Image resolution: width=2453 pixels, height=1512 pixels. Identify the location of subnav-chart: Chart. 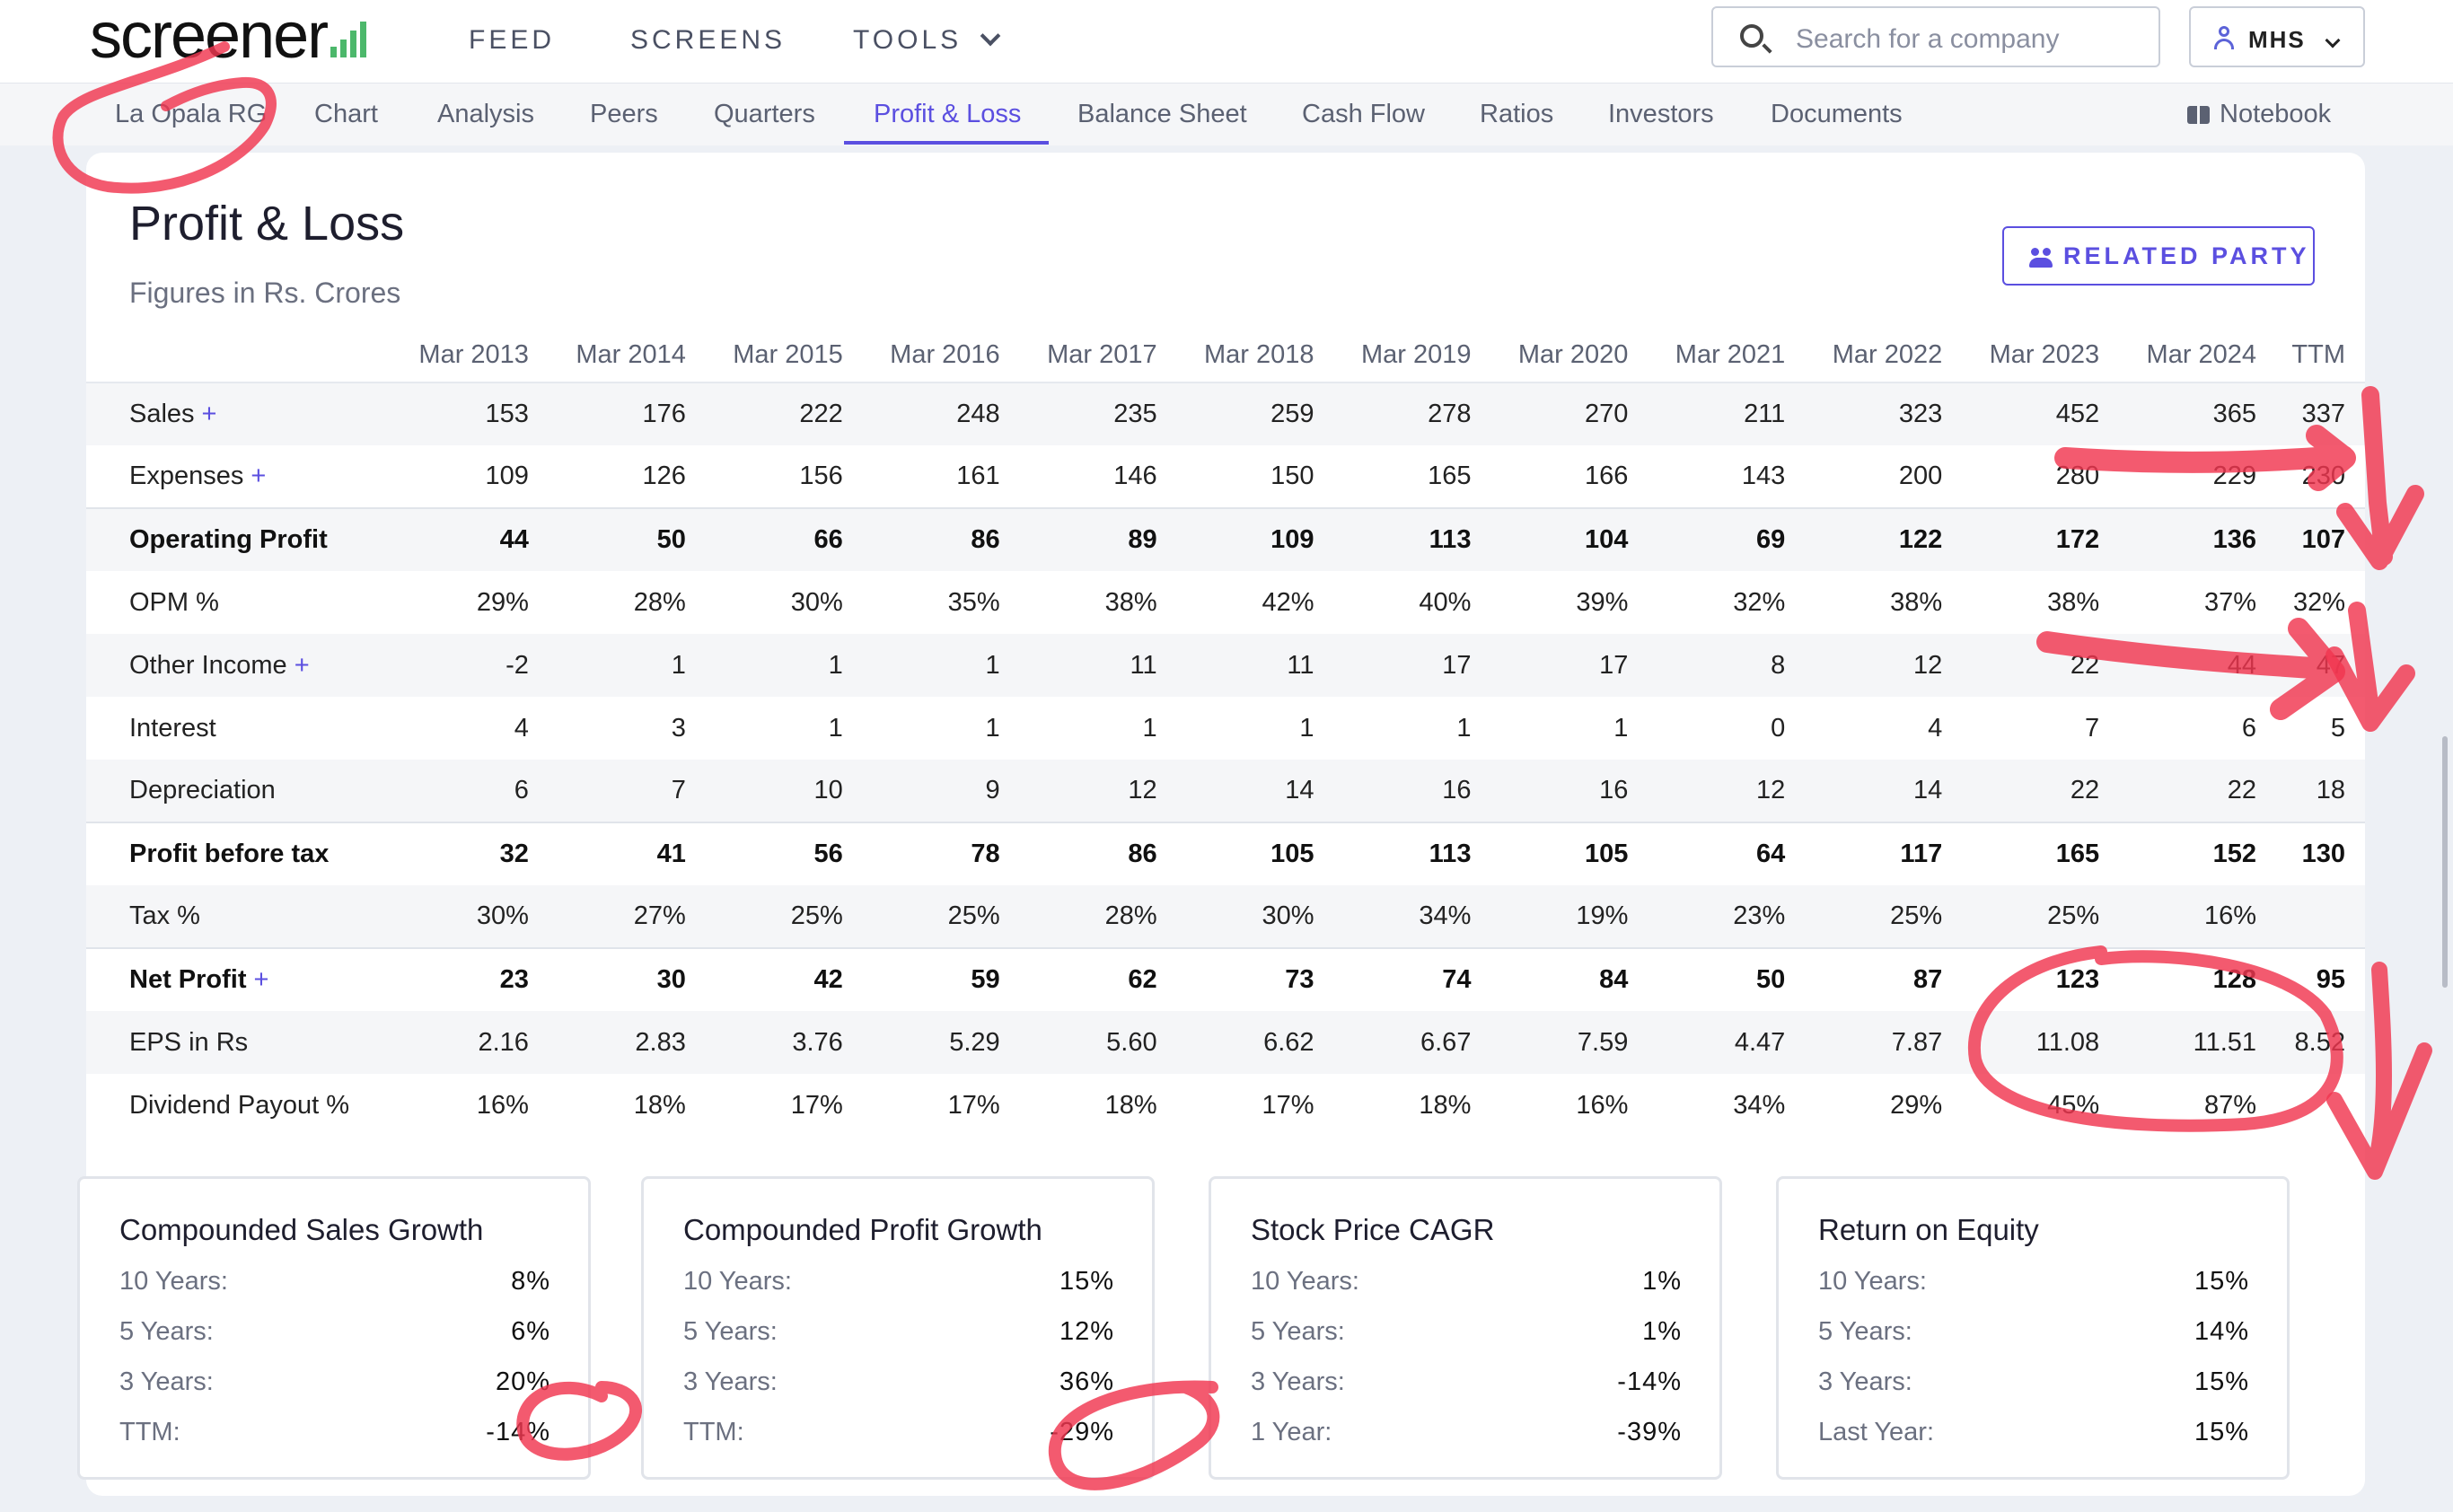
(346, 114).